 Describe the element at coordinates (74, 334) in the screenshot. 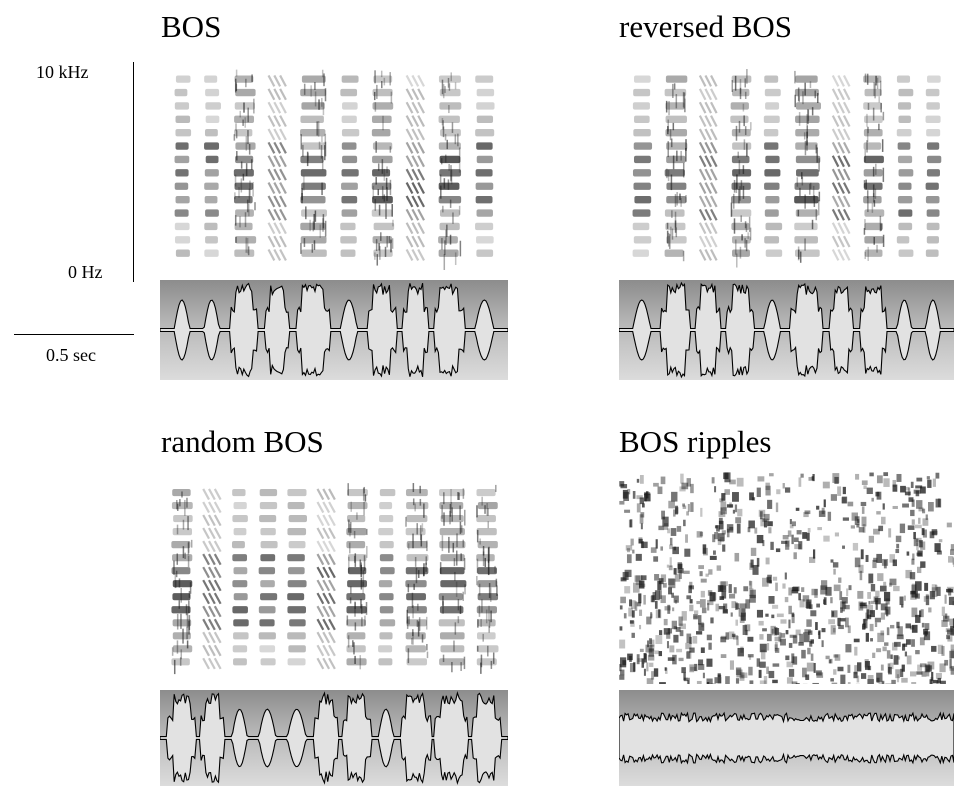

I see `time-scale-bar` at that location.